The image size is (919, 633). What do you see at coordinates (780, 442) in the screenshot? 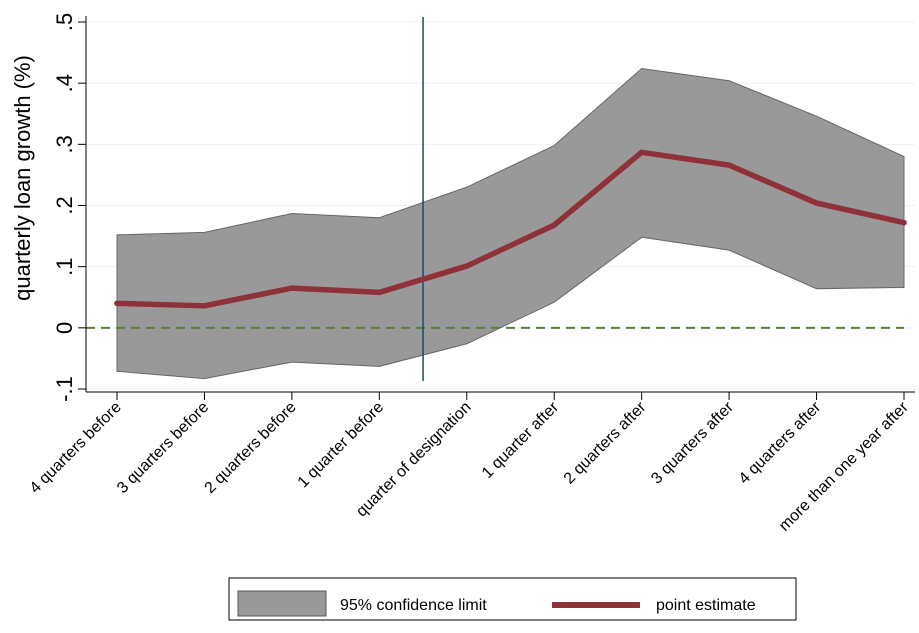
I see `x-tick-label-8: 4 quarters after` at bounding box center [780, 442].